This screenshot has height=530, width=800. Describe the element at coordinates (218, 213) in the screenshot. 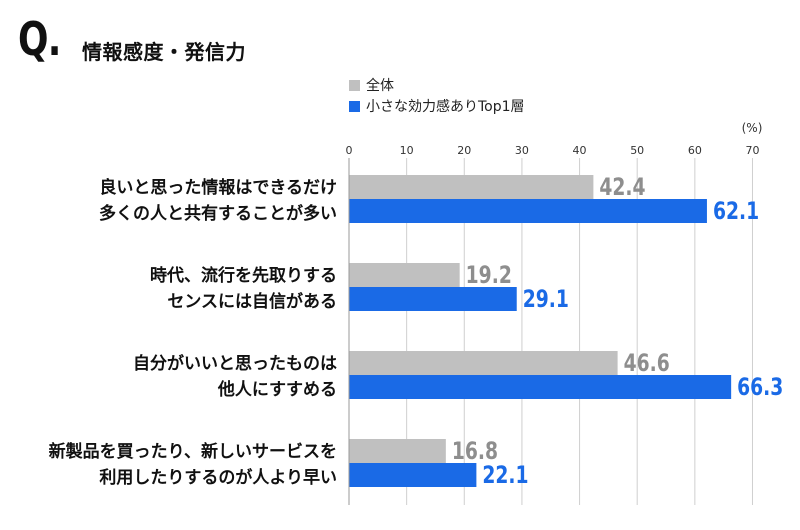

I see `category-label-0-1: 多くの人と共有することが多い` at that location.